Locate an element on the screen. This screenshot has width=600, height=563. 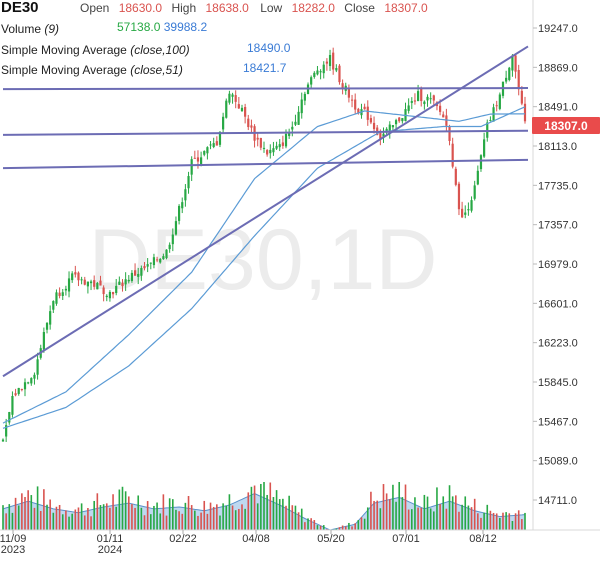
x-tick-label: 11/09 is located at coordinates (13, 539).